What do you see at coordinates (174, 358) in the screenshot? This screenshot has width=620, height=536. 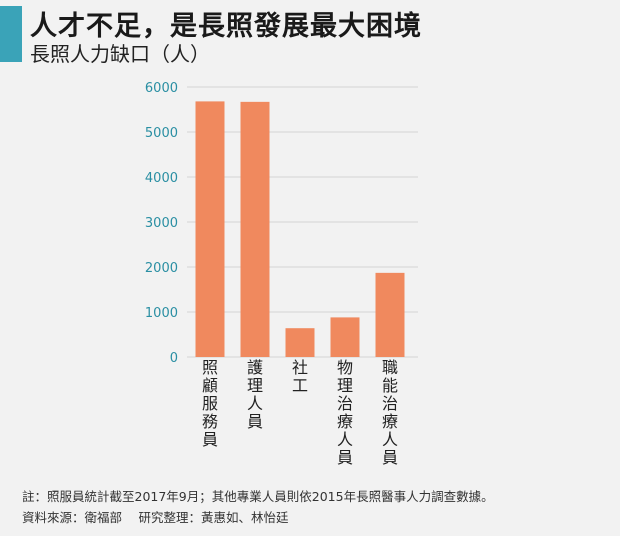 I see `y-tick-label: 0` at bounding box center [174, 358].